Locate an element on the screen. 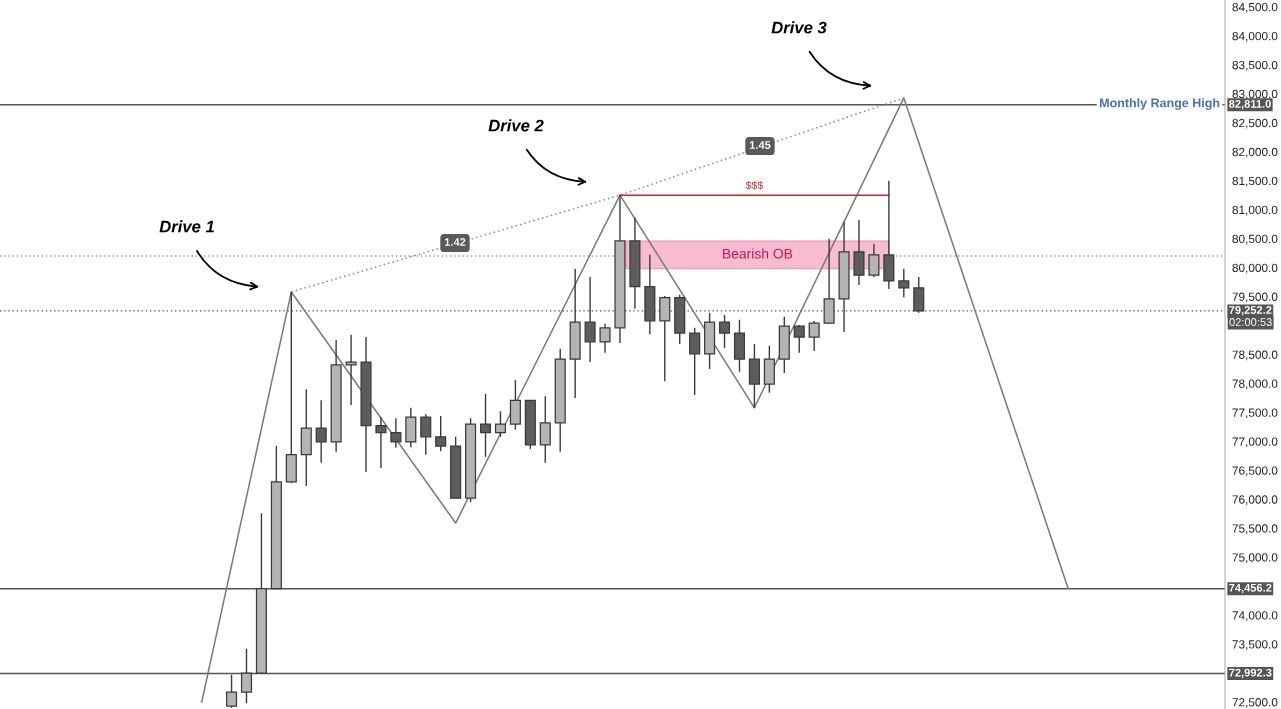  annotation: 1.42 is located at coordinates (455, 242).